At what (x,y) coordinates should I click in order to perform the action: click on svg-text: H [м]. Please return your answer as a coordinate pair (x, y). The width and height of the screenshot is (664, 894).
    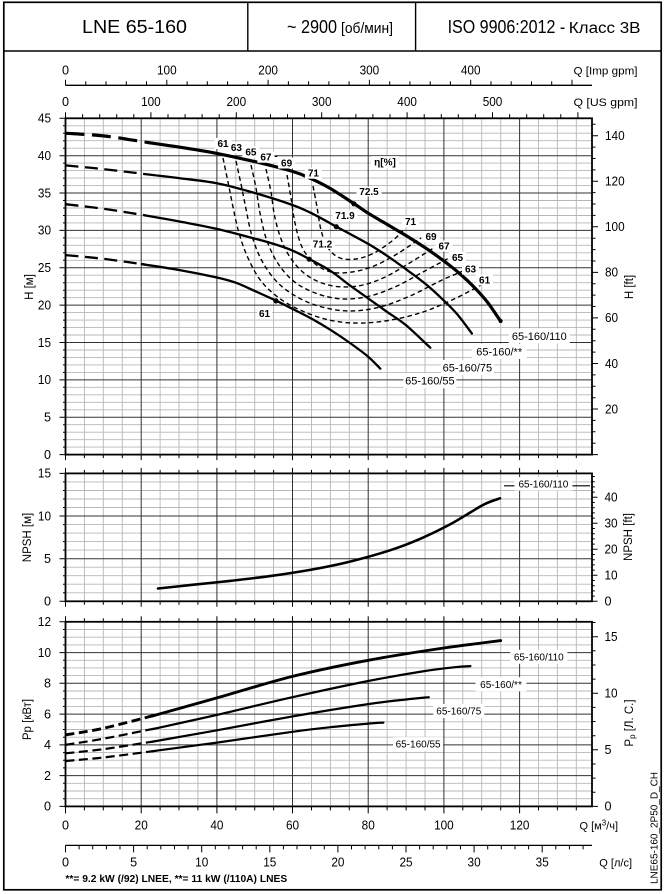
    Looking at the image, I should click on (30, 287).